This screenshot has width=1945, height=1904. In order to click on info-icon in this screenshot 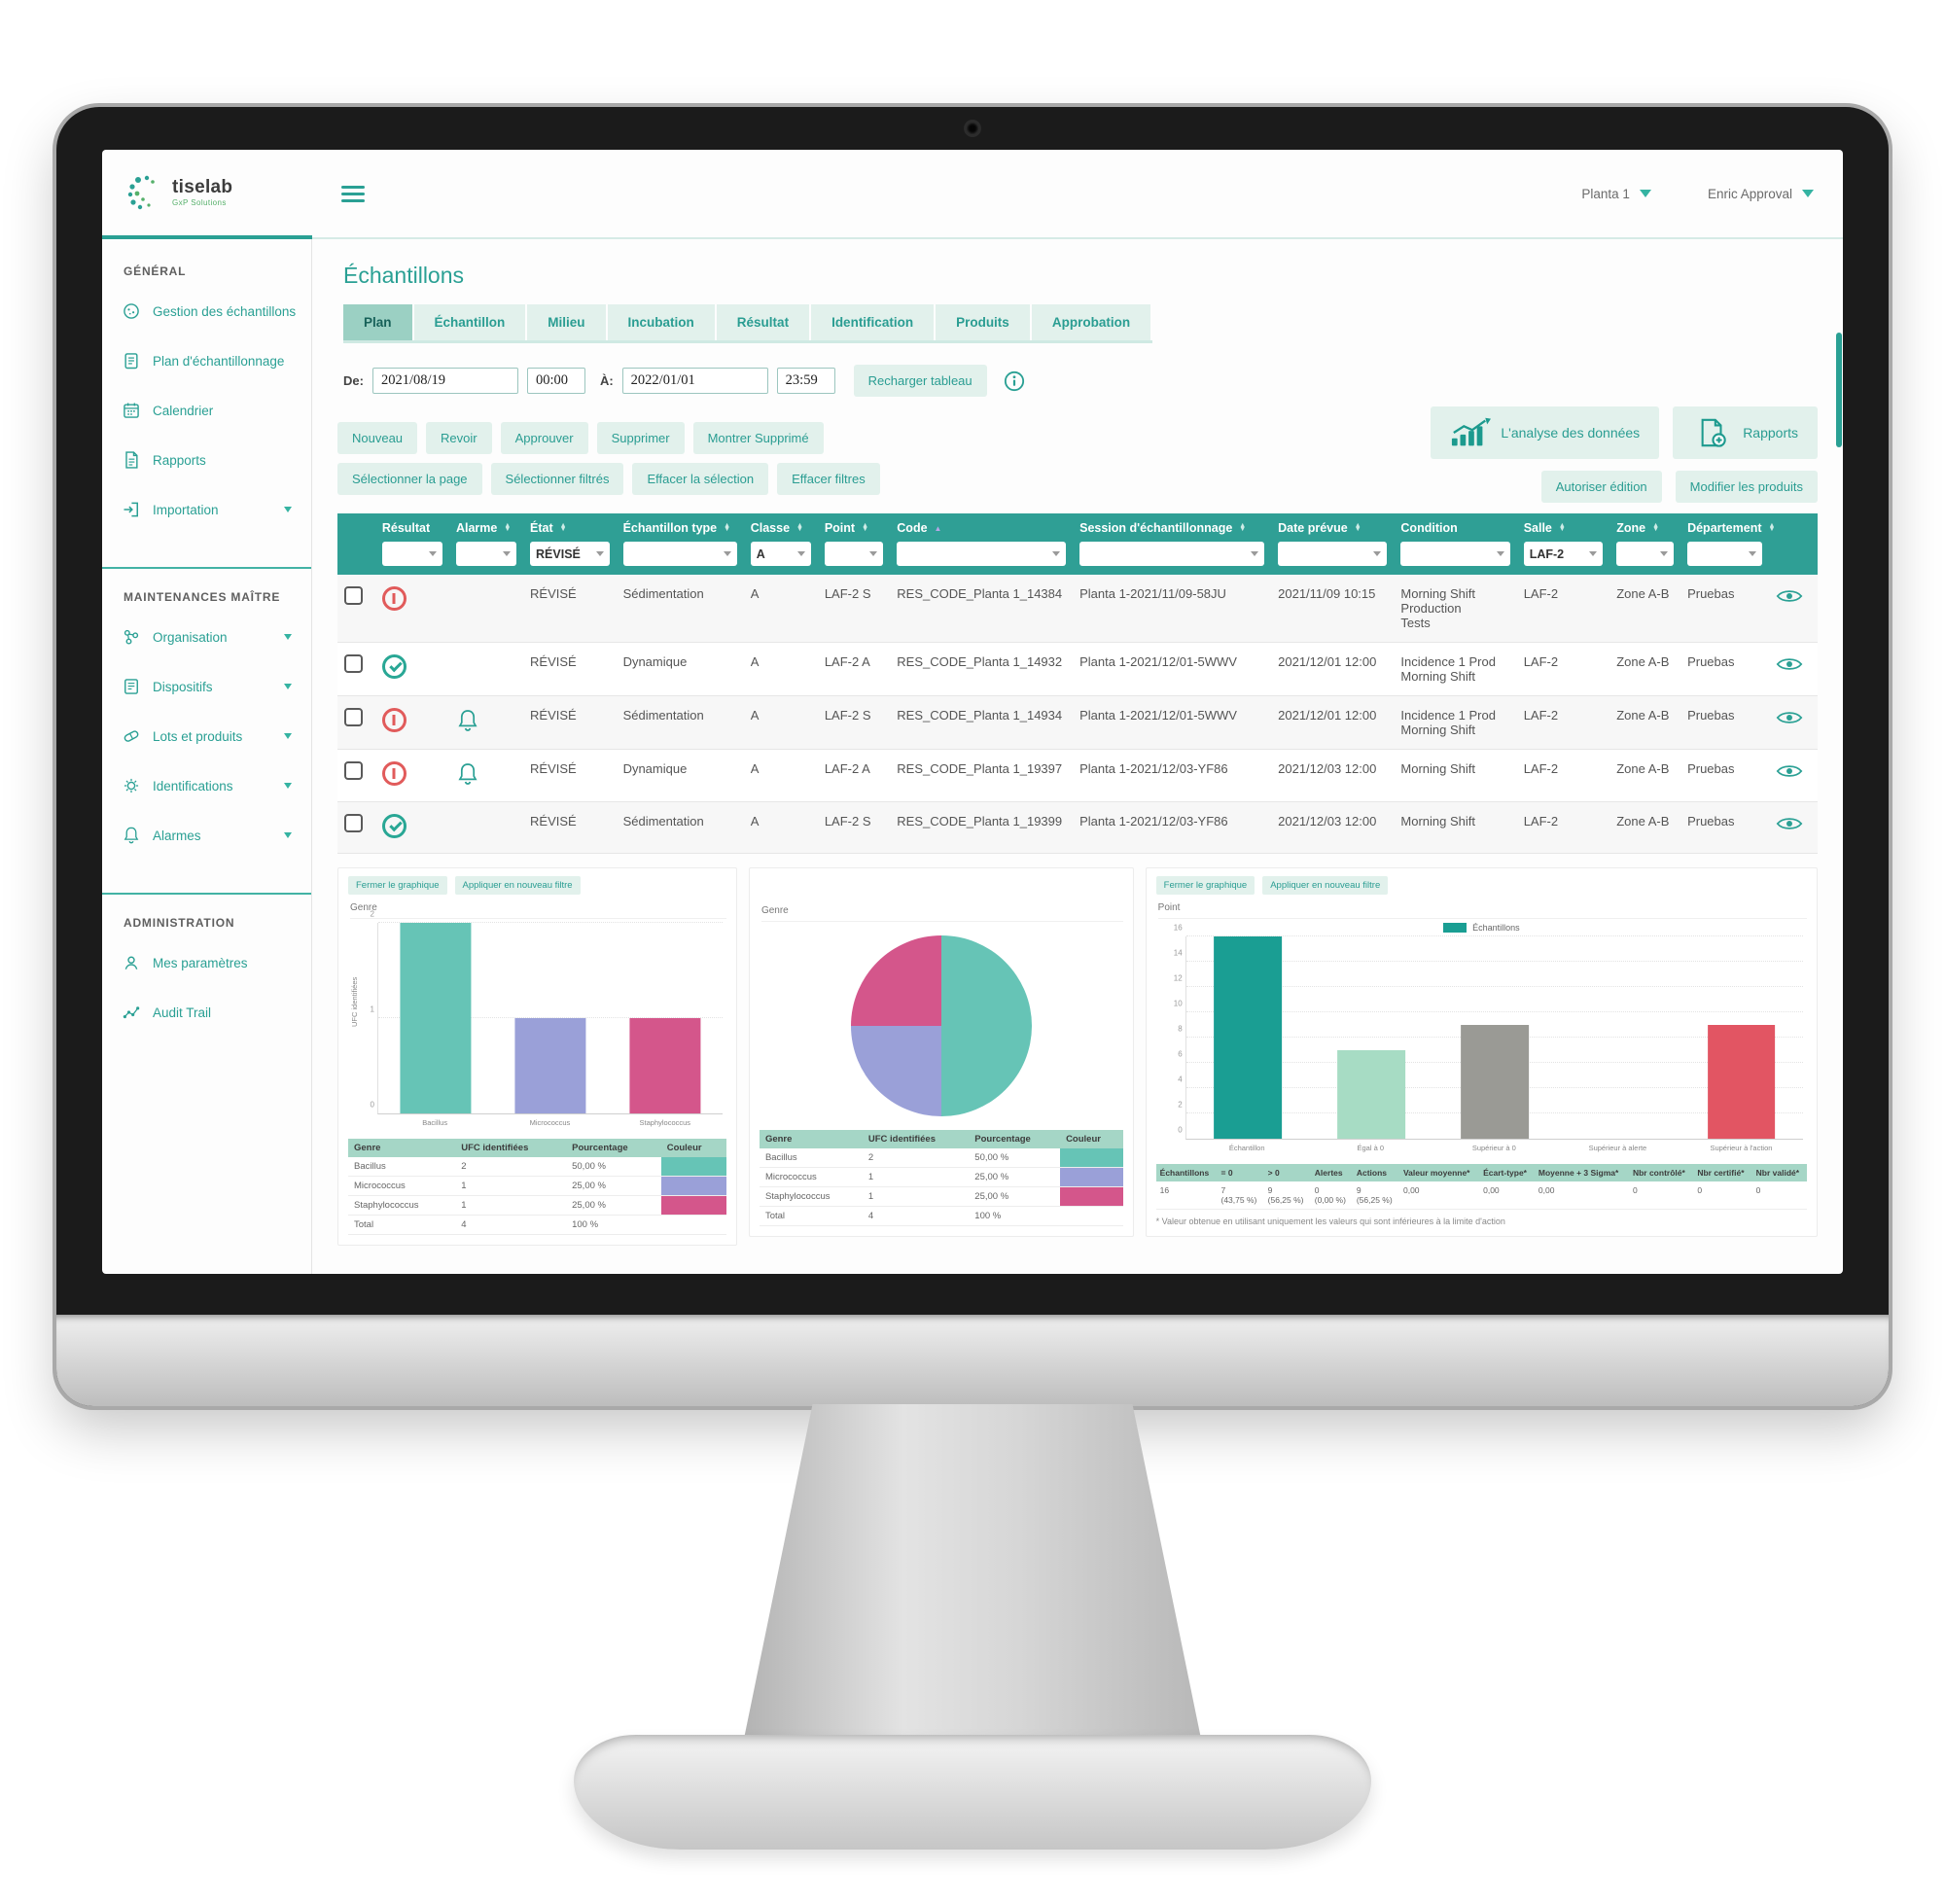, I will do `click(1014, 381)`.